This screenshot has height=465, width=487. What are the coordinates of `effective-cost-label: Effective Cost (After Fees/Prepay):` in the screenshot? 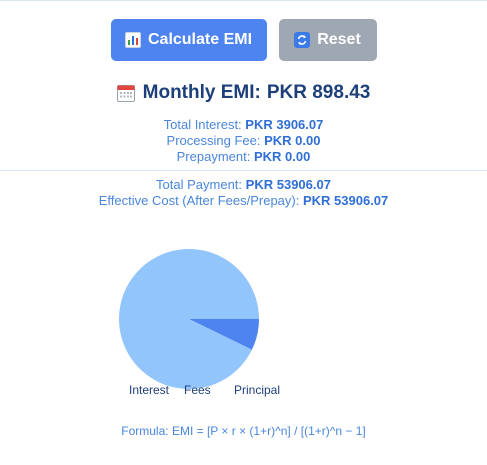 It's located at (199, 200).